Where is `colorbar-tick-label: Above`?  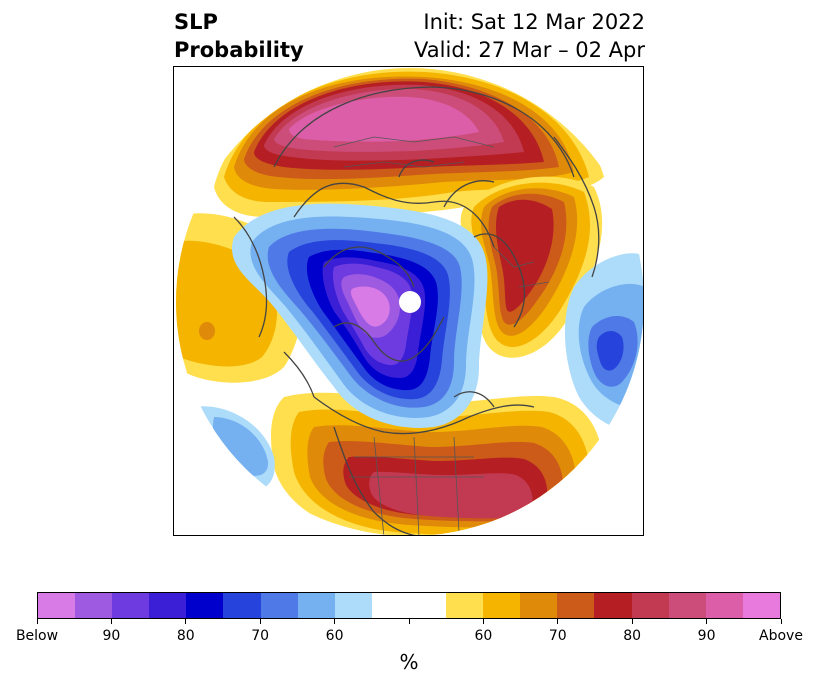 colorbar-tick-label: Above is located at coordinates (781, 636).